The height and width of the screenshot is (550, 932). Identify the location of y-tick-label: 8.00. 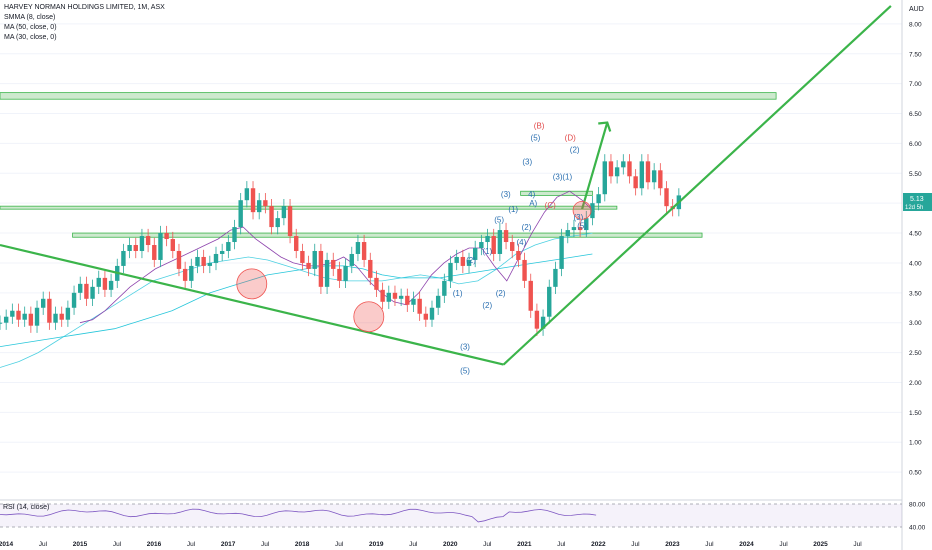
(915, 24).